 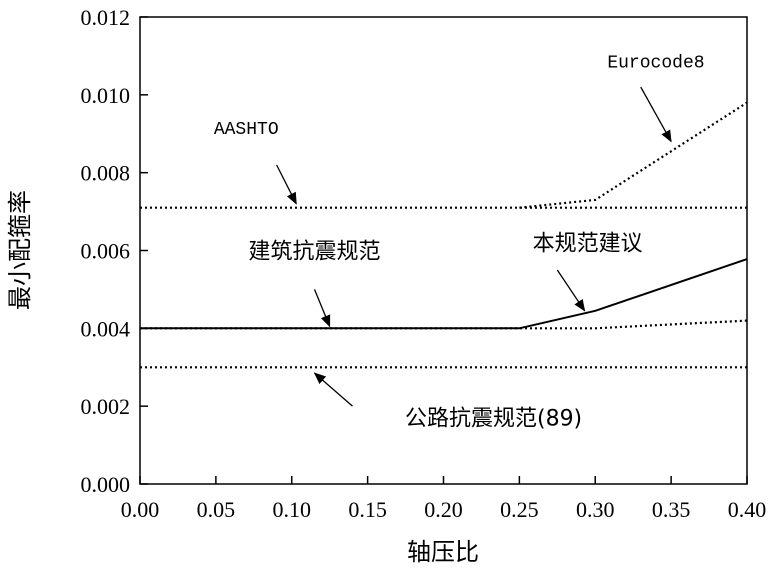 I want to click on x-tick-label: 0.30, so click(x=595, y=509).